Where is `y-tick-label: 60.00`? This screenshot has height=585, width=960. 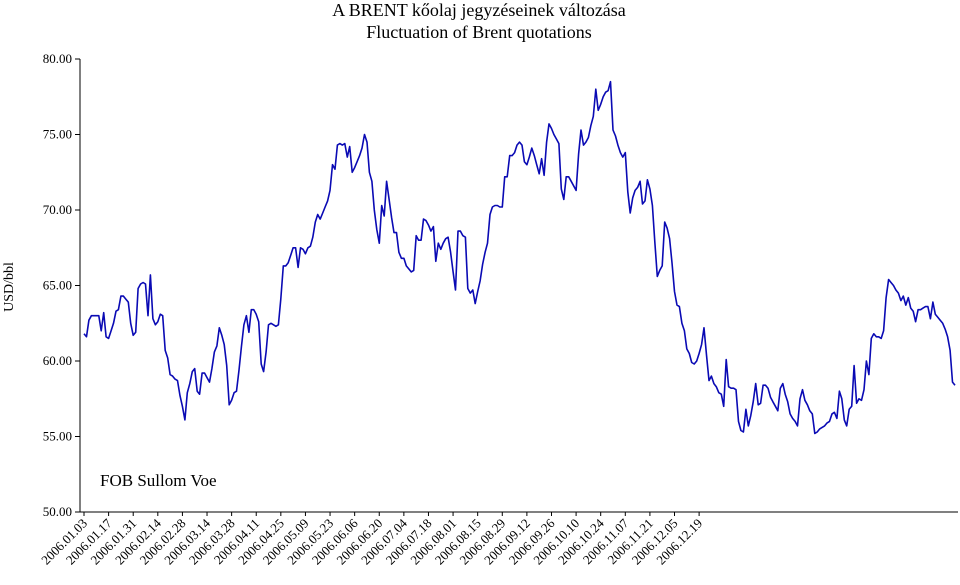
y-tick-label: 60.00 is located at coordinates (57, 360).